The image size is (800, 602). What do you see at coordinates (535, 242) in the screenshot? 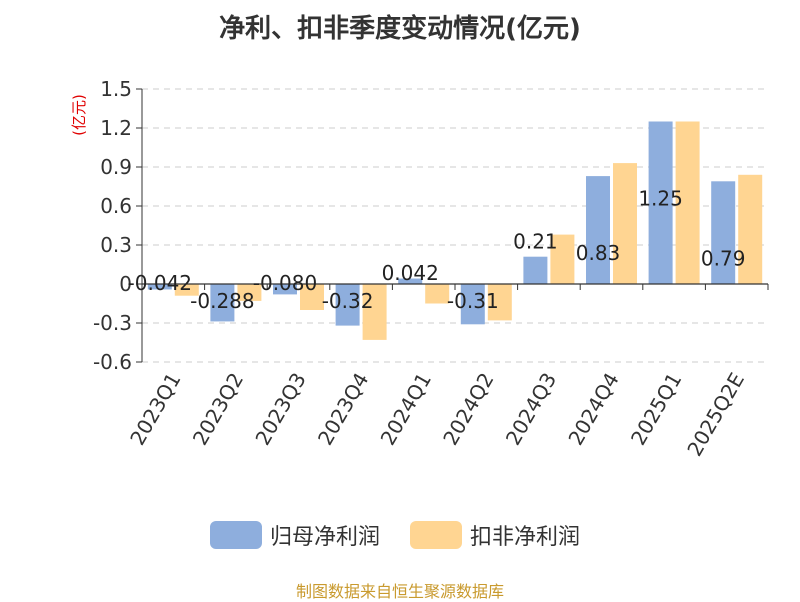
I see `data-label: 0.21` at bounding box center [535, 242].